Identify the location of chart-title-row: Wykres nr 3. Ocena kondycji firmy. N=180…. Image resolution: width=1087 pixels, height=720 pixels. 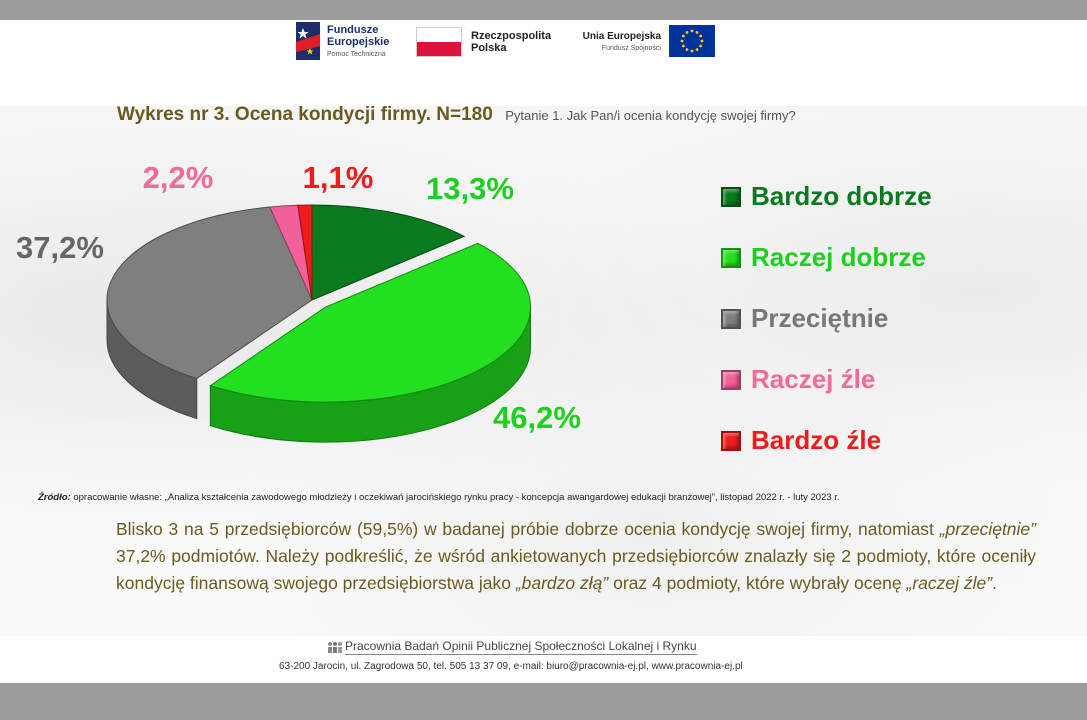
(456, 115).